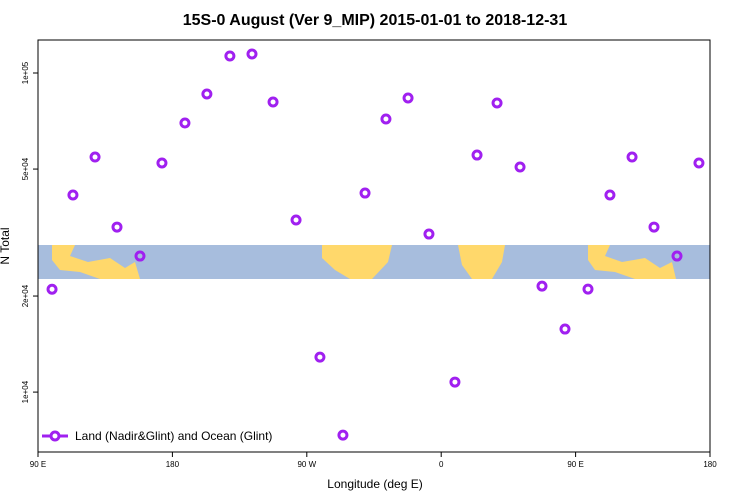 The image size is (750, 500). Describe the element at coordinates (374, 262) in the screenshot. I see `map-strip` at that location.